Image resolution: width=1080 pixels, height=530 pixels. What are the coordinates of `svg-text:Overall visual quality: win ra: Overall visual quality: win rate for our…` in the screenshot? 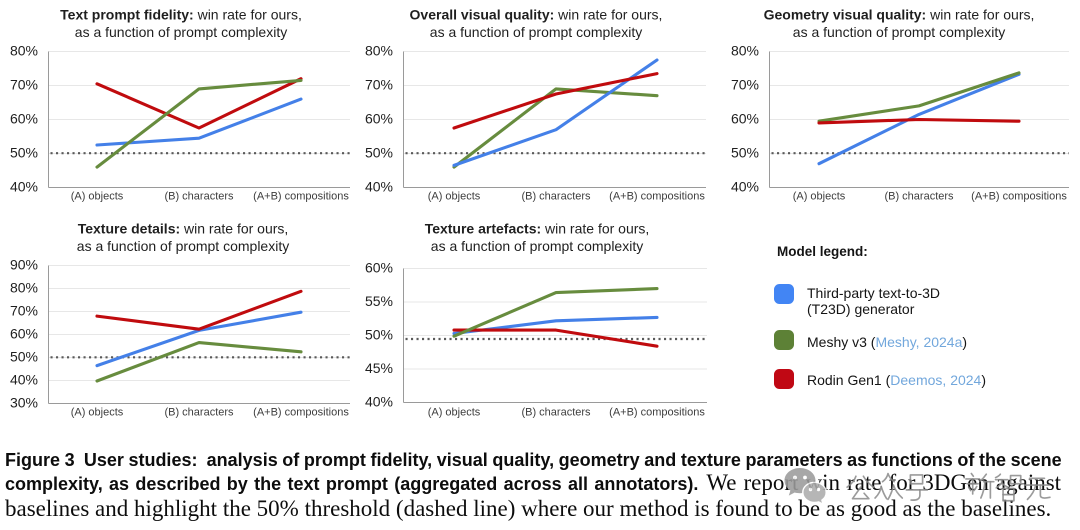 It's located at (536, 15).